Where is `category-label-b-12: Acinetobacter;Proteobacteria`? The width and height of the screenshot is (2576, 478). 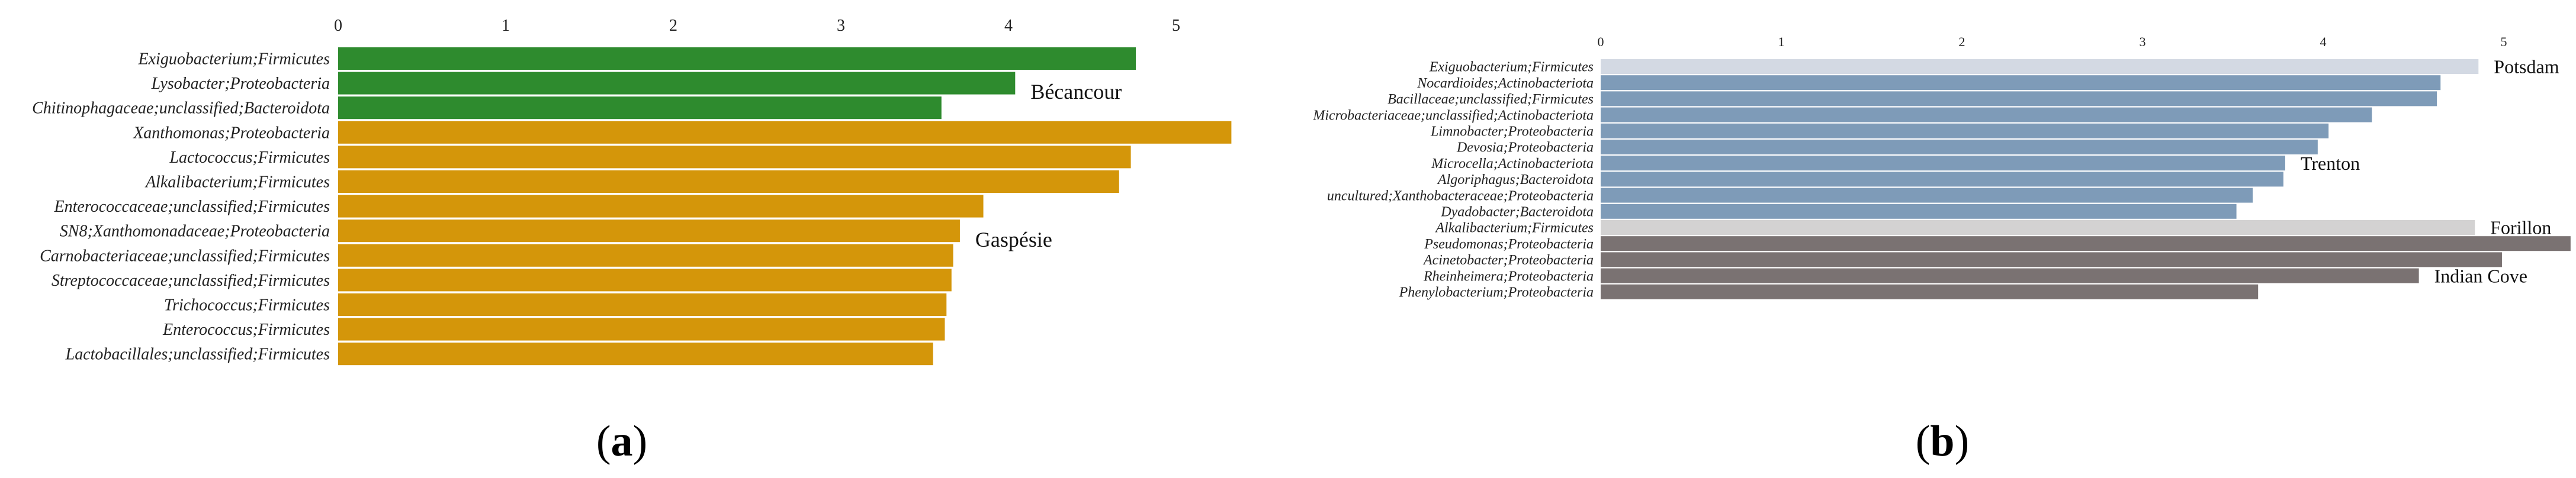
category-label-b-12: Acinetobacter;Proteobacteria is located at coordinates (1508, 260).